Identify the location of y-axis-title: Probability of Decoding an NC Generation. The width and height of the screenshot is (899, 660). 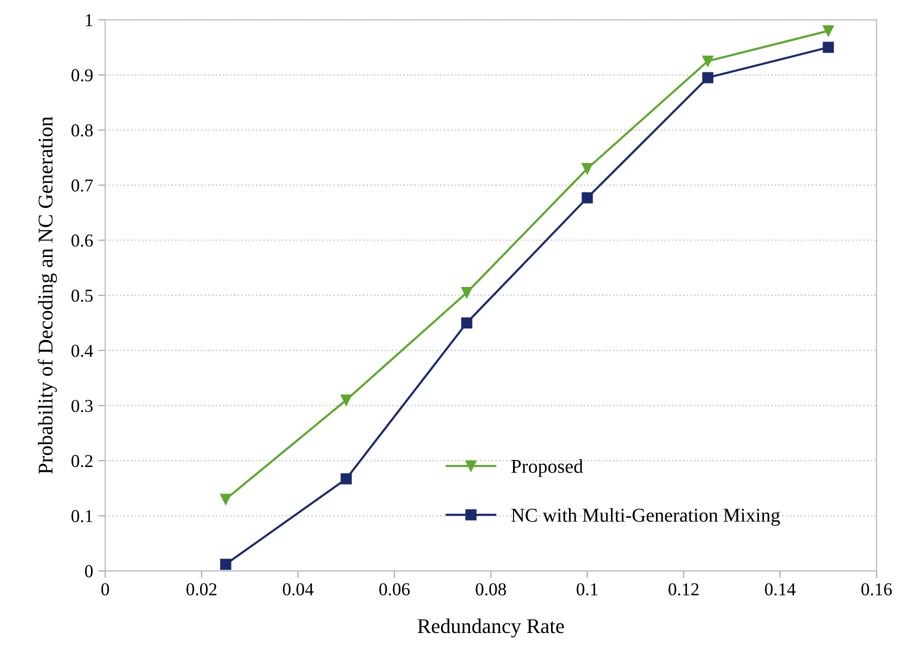
(47, 295).